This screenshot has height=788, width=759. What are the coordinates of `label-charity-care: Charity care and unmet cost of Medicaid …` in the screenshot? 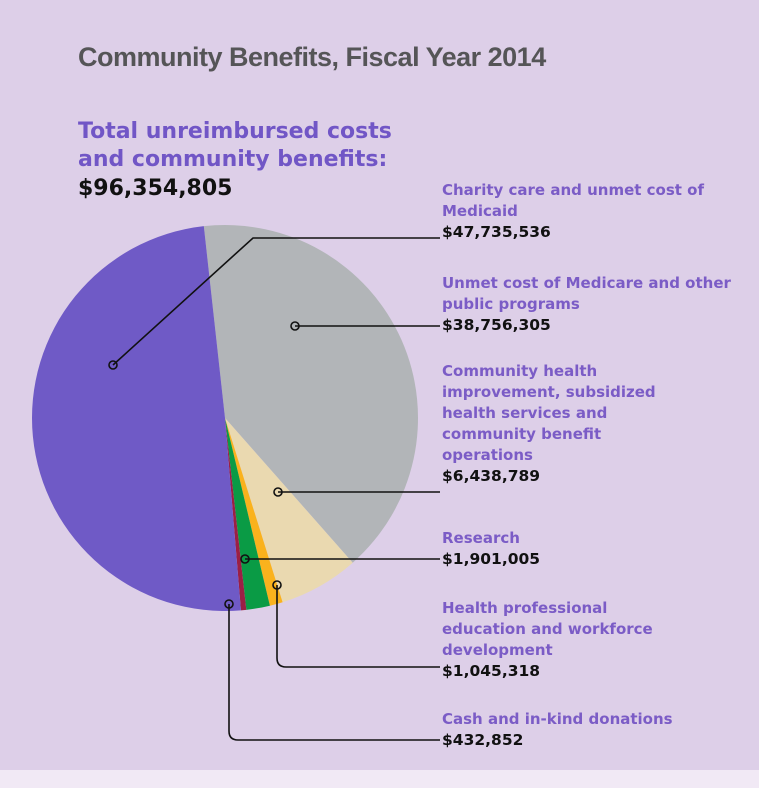 It's located at (592, 211).